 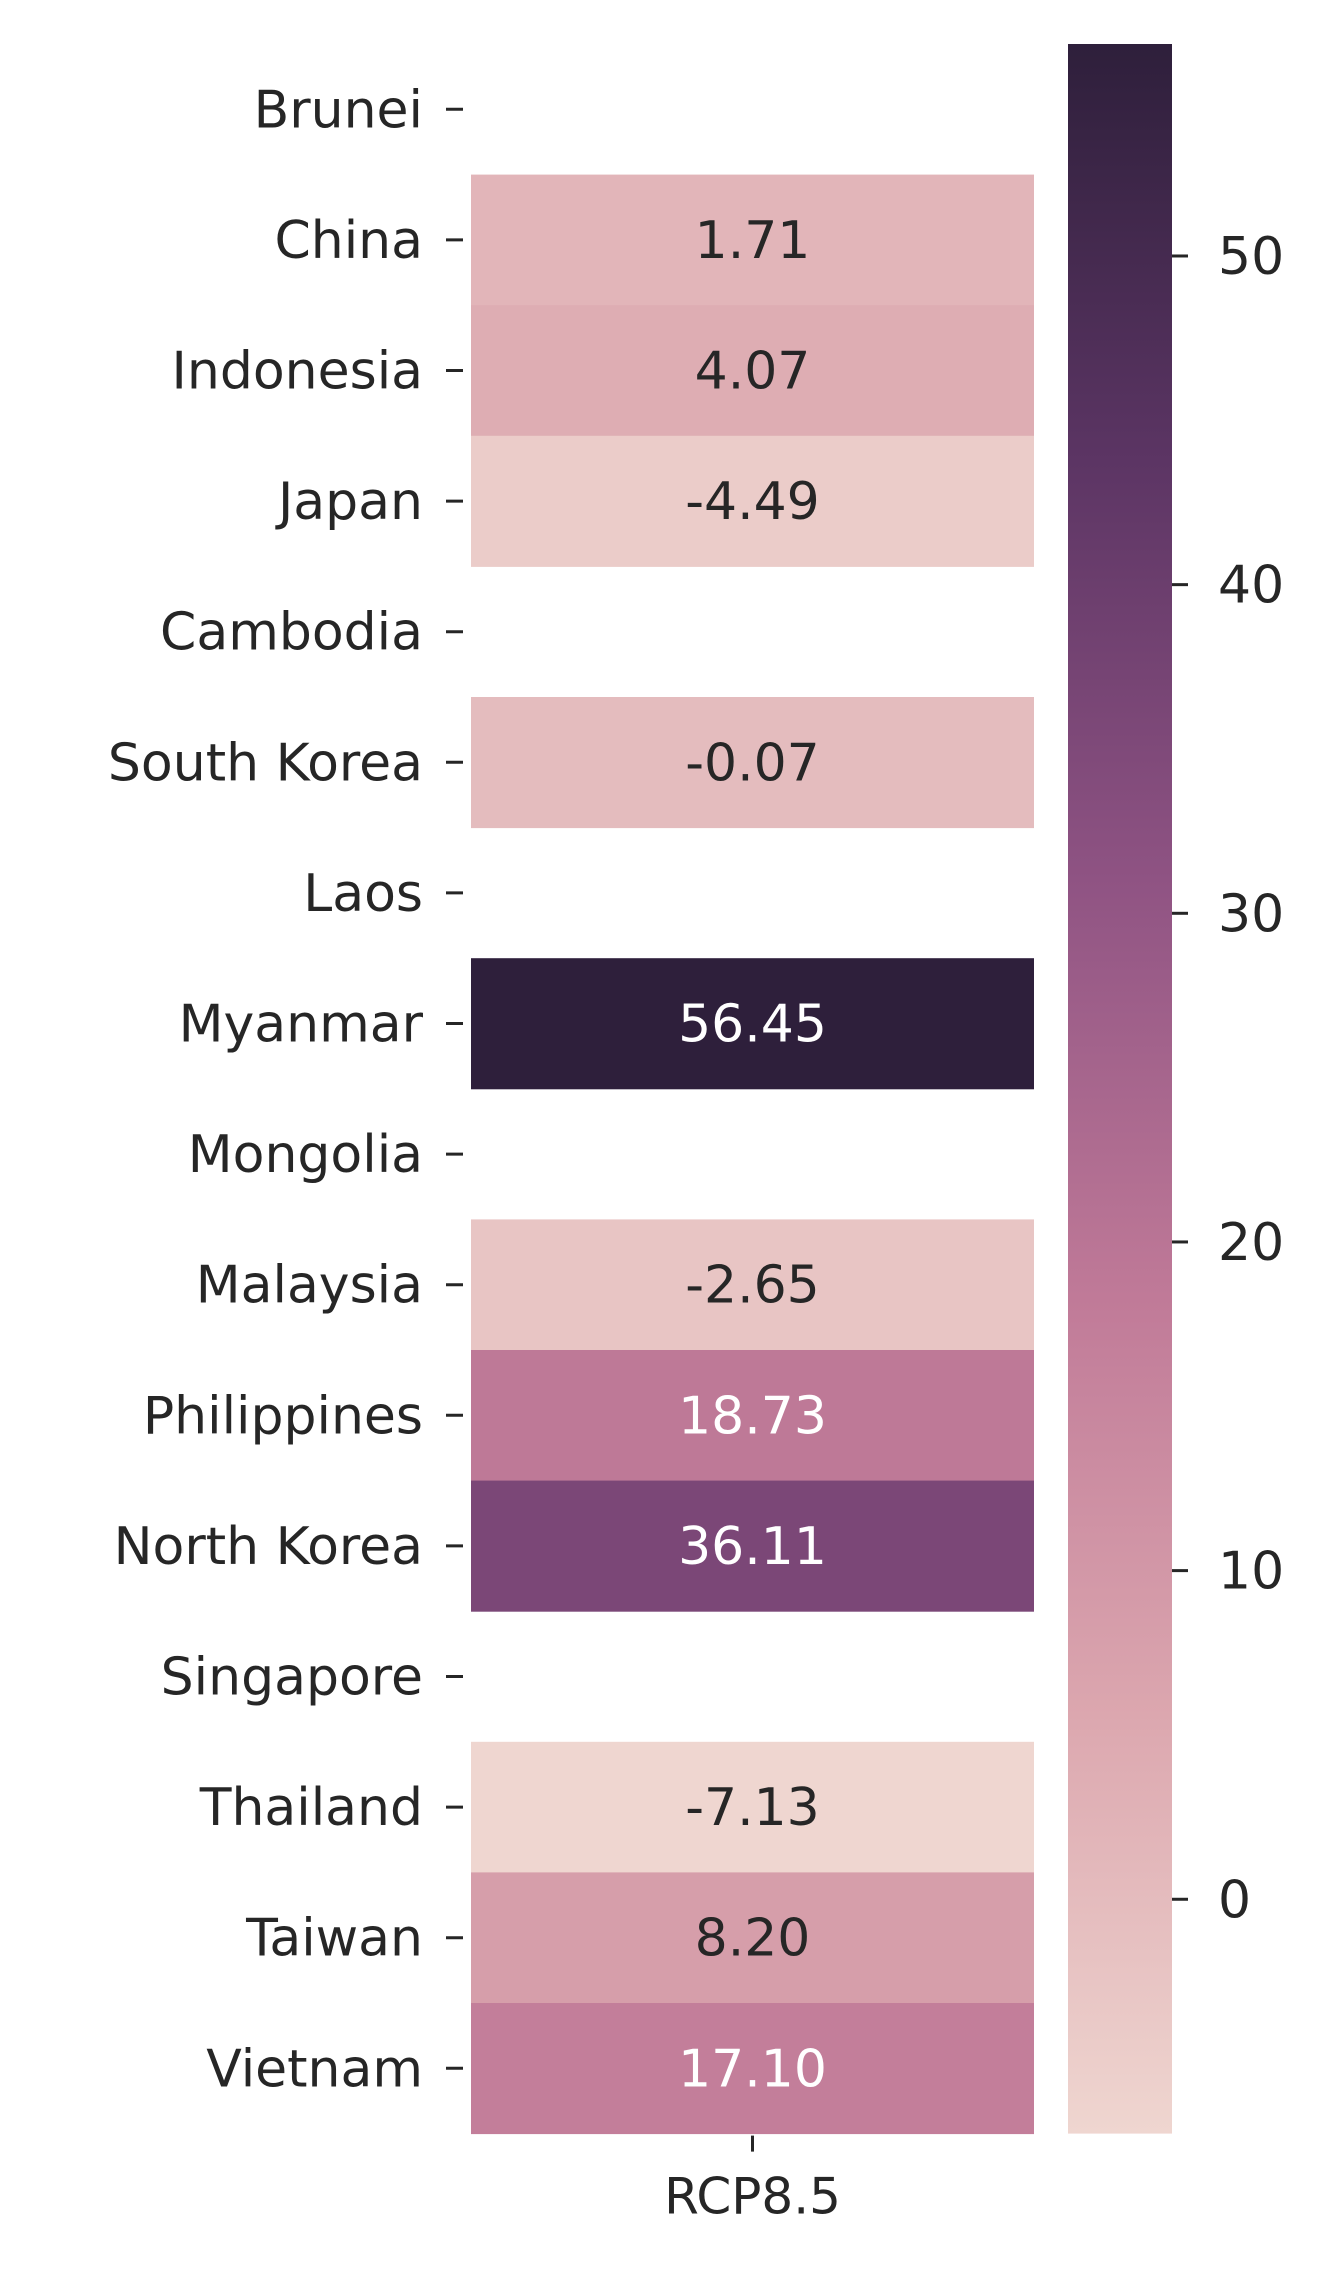 I want to click on y-tick-label: Myanmar, so click(x=301, y=1025).